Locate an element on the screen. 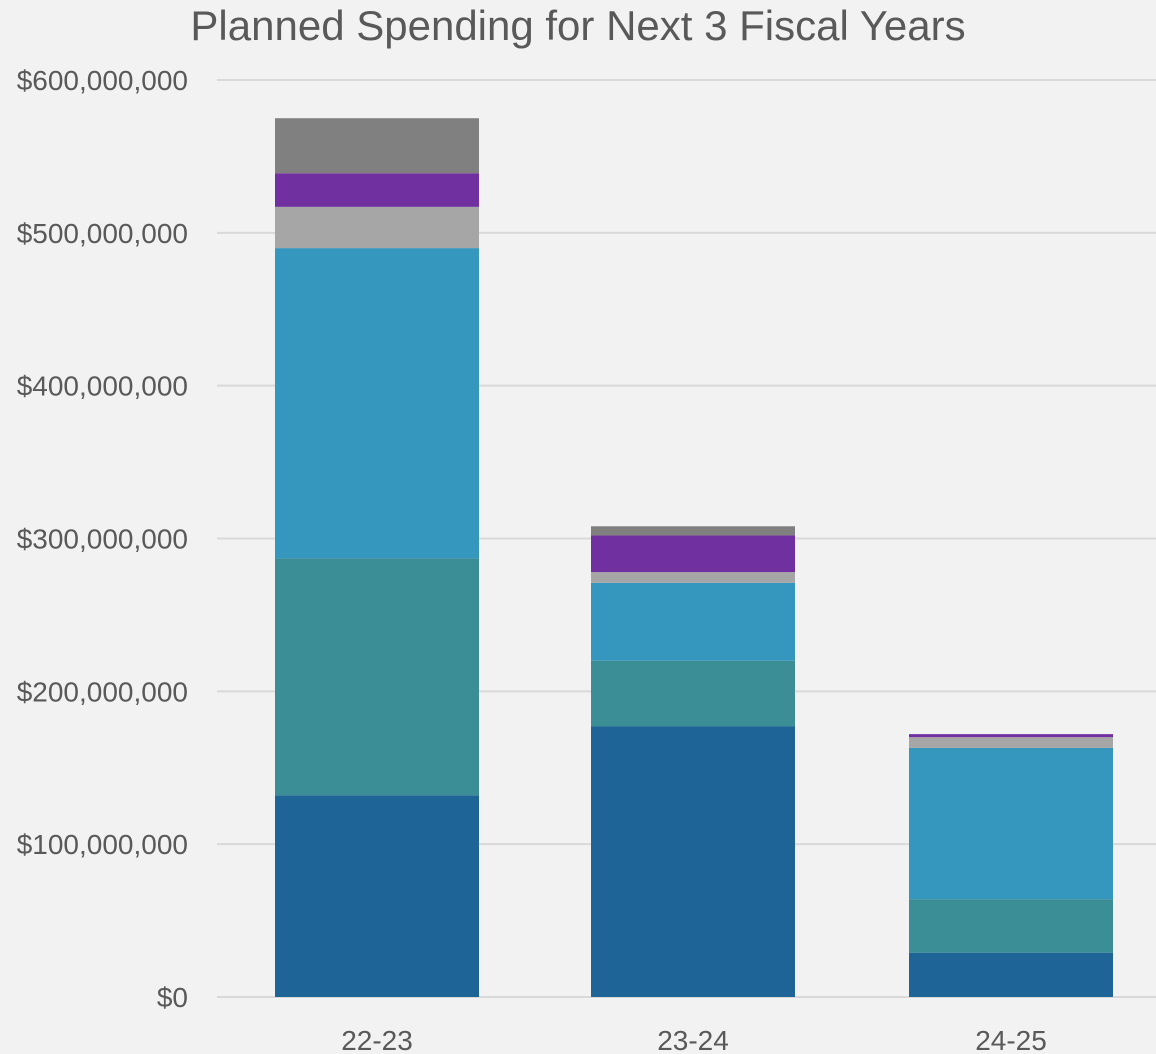 The image size is (1156, 1054). bar-segment-23-24-s4 is located at coordinates (693, 577).